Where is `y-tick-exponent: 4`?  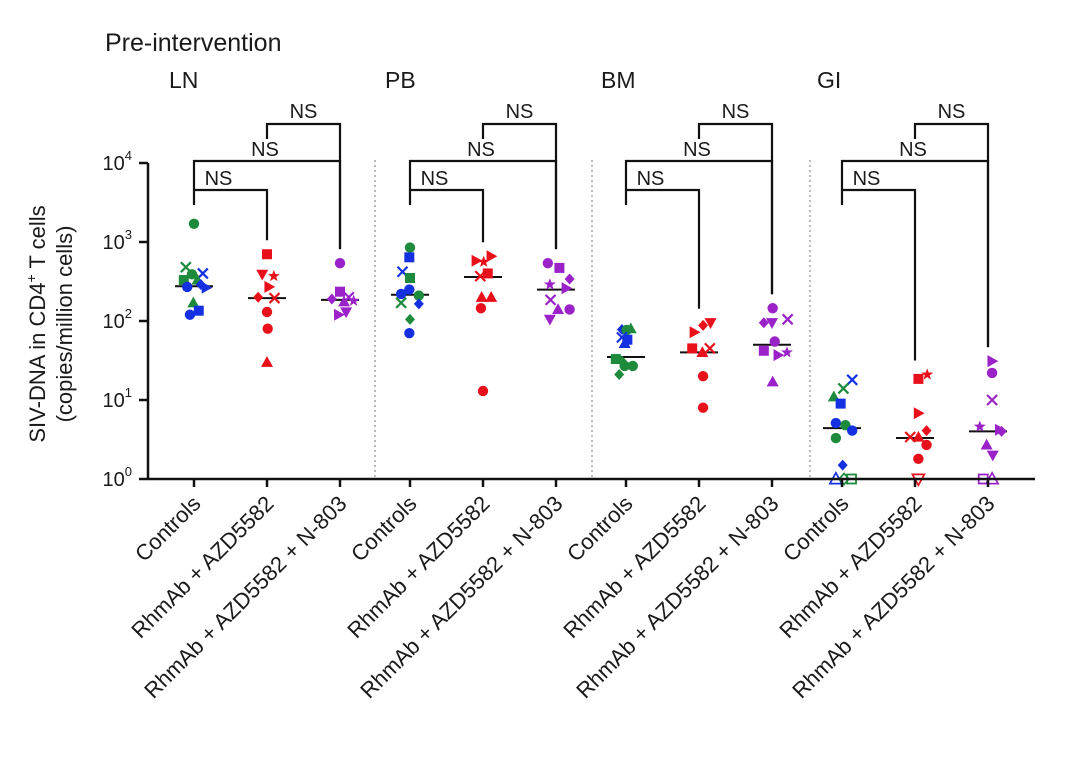 y-tick-exponent: 4 is located at coordinates (128, 155).